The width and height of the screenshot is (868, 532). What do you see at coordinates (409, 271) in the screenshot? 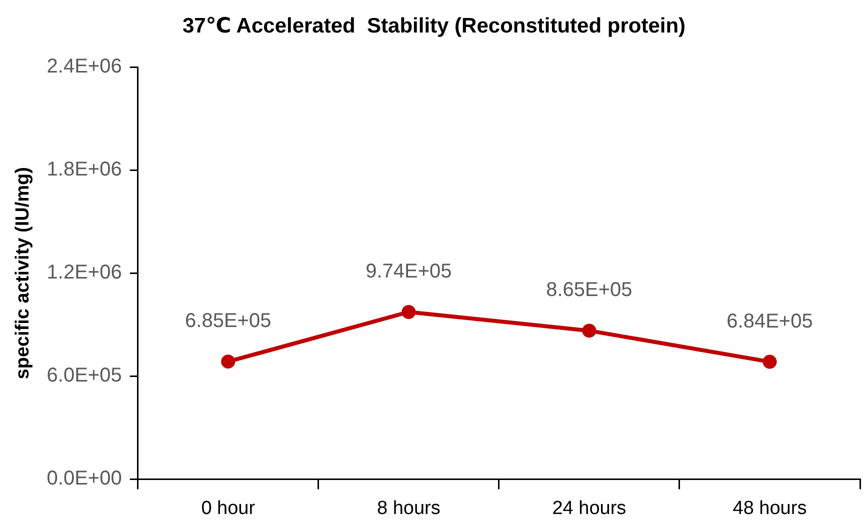
I see `data-label: 9.74E+05` at bounding box center [409, 271].